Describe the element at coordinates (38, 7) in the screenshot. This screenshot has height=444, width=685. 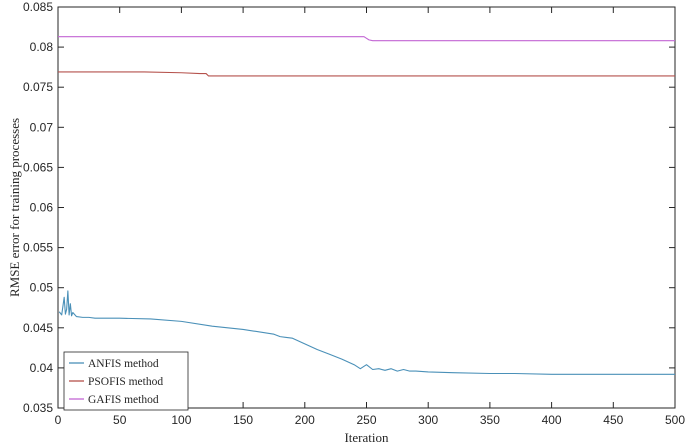
I see `y-tick-label: 0.085` at that location.